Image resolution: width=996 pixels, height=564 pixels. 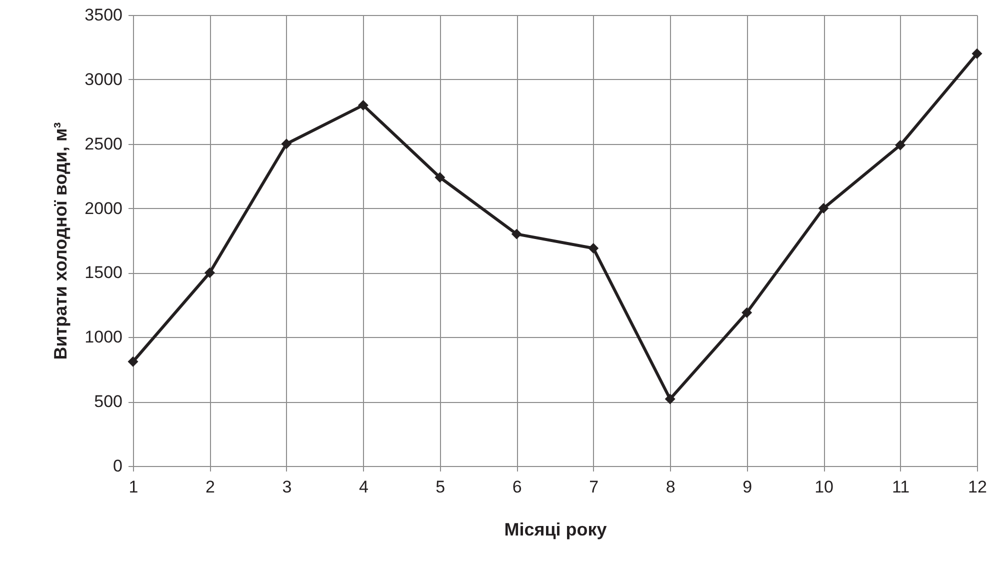 I want to click on y-tick-label: 1500, so click(x=103, y=272).